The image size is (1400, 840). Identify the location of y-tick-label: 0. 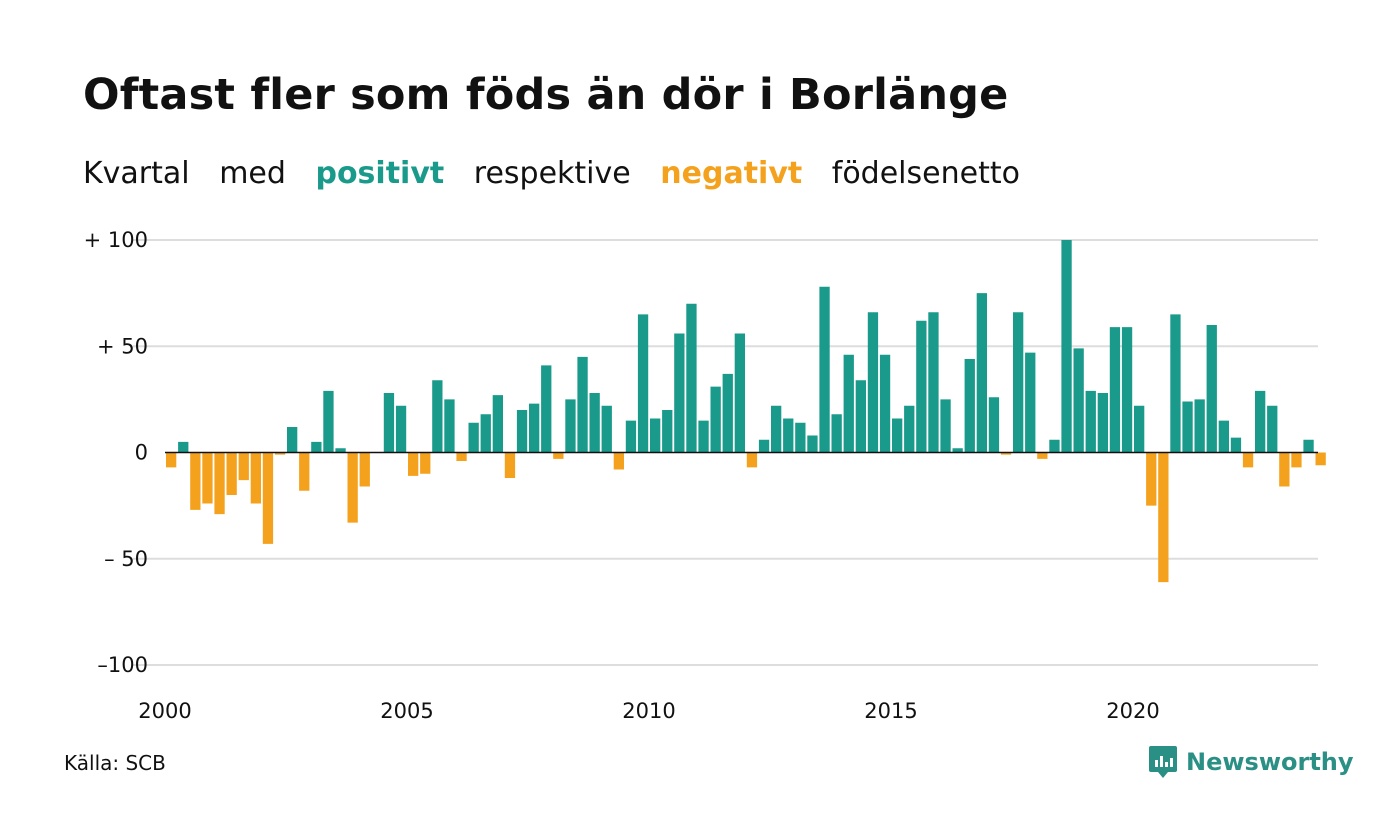
(141, 453).